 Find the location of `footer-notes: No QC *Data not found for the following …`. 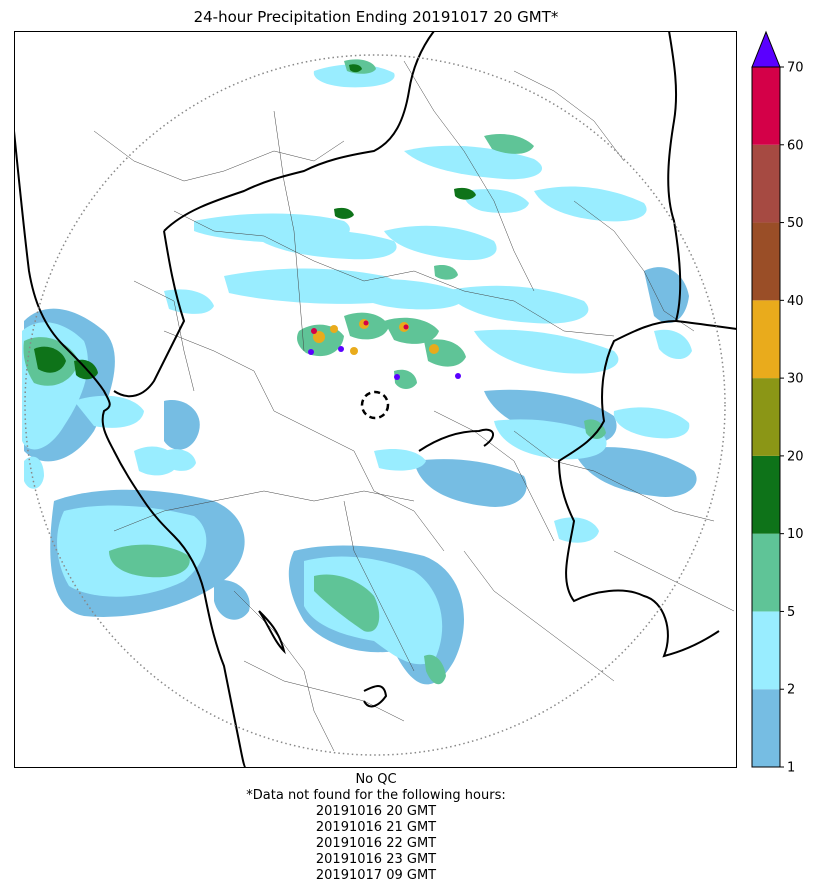

footer-notes: No QC *Data not found for the following … is located at coordinates (376, 828).